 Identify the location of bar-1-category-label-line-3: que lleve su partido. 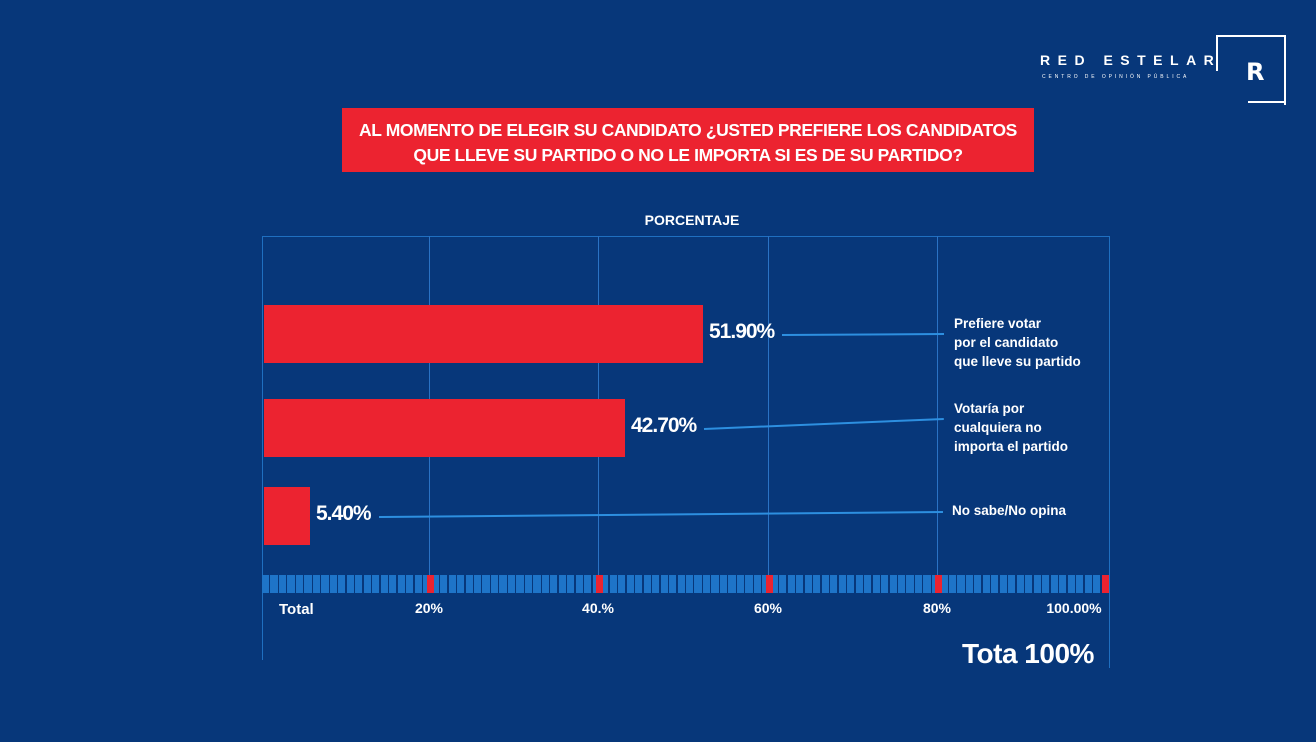
(1017, 361).